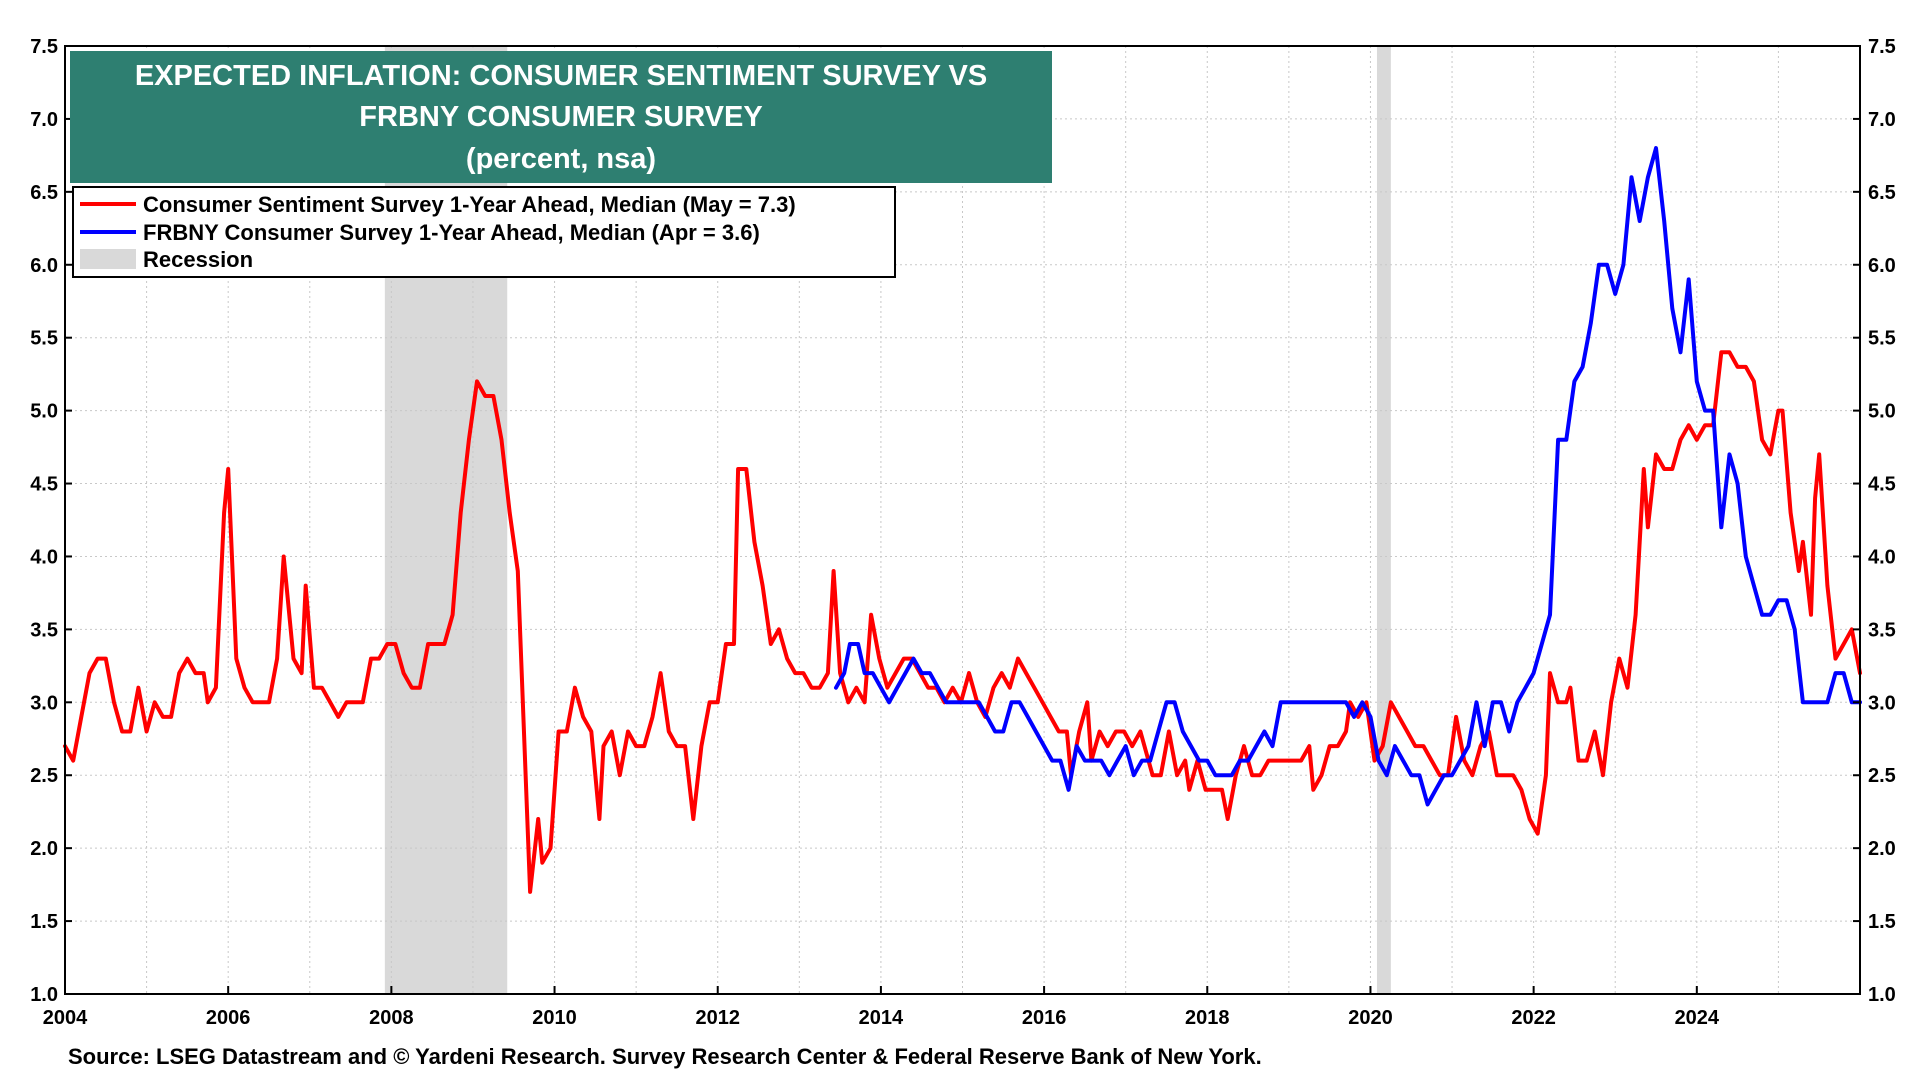 This screenshot has height=1080, width=1920. Describe the element at coordinates (391, 1018) in the screenshot. I see `x-tick-label: 2008` at that location.